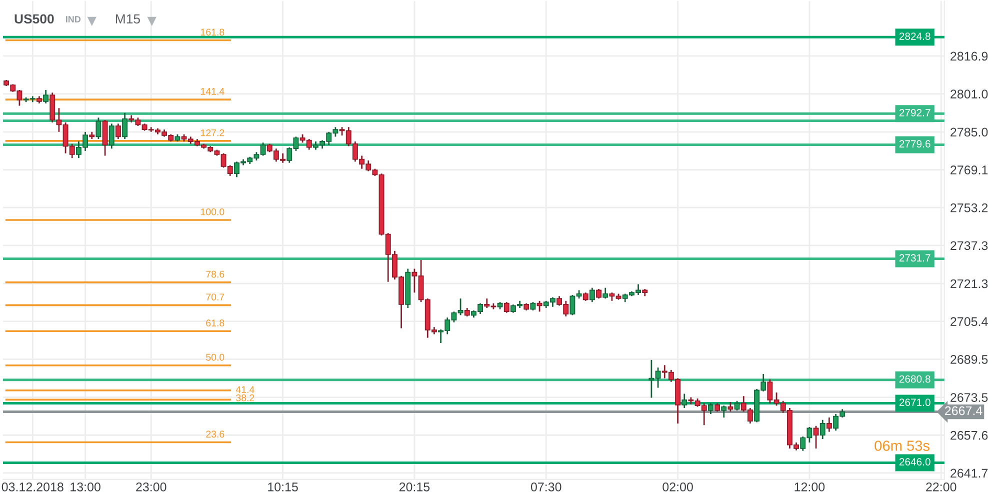 The height and width of the screenshot is (497, 999). I want to click on y-tick-label: 2657.6, so click(969, 435).